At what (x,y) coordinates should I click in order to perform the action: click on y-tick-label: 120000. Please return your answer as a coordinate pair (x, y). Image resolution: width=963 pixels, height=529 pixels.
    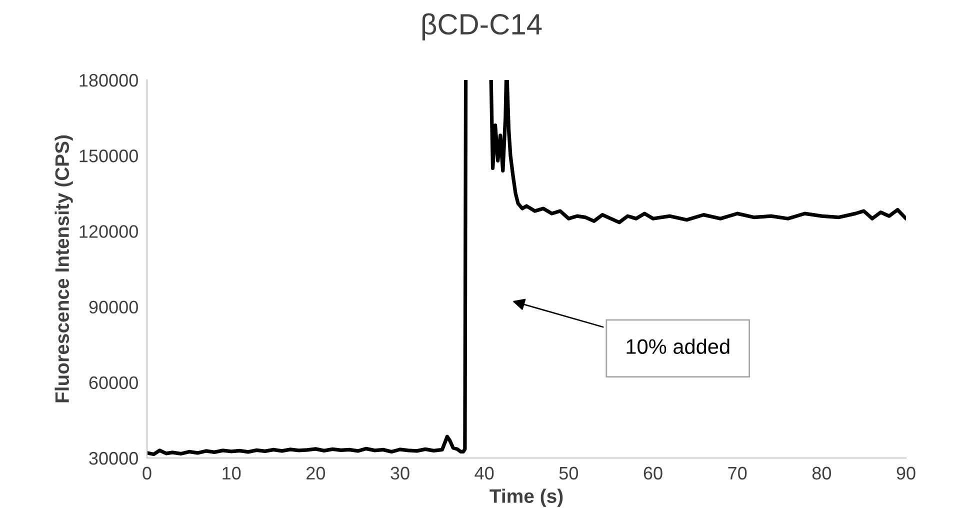
    Looking at the image, I should click on (109, 231).